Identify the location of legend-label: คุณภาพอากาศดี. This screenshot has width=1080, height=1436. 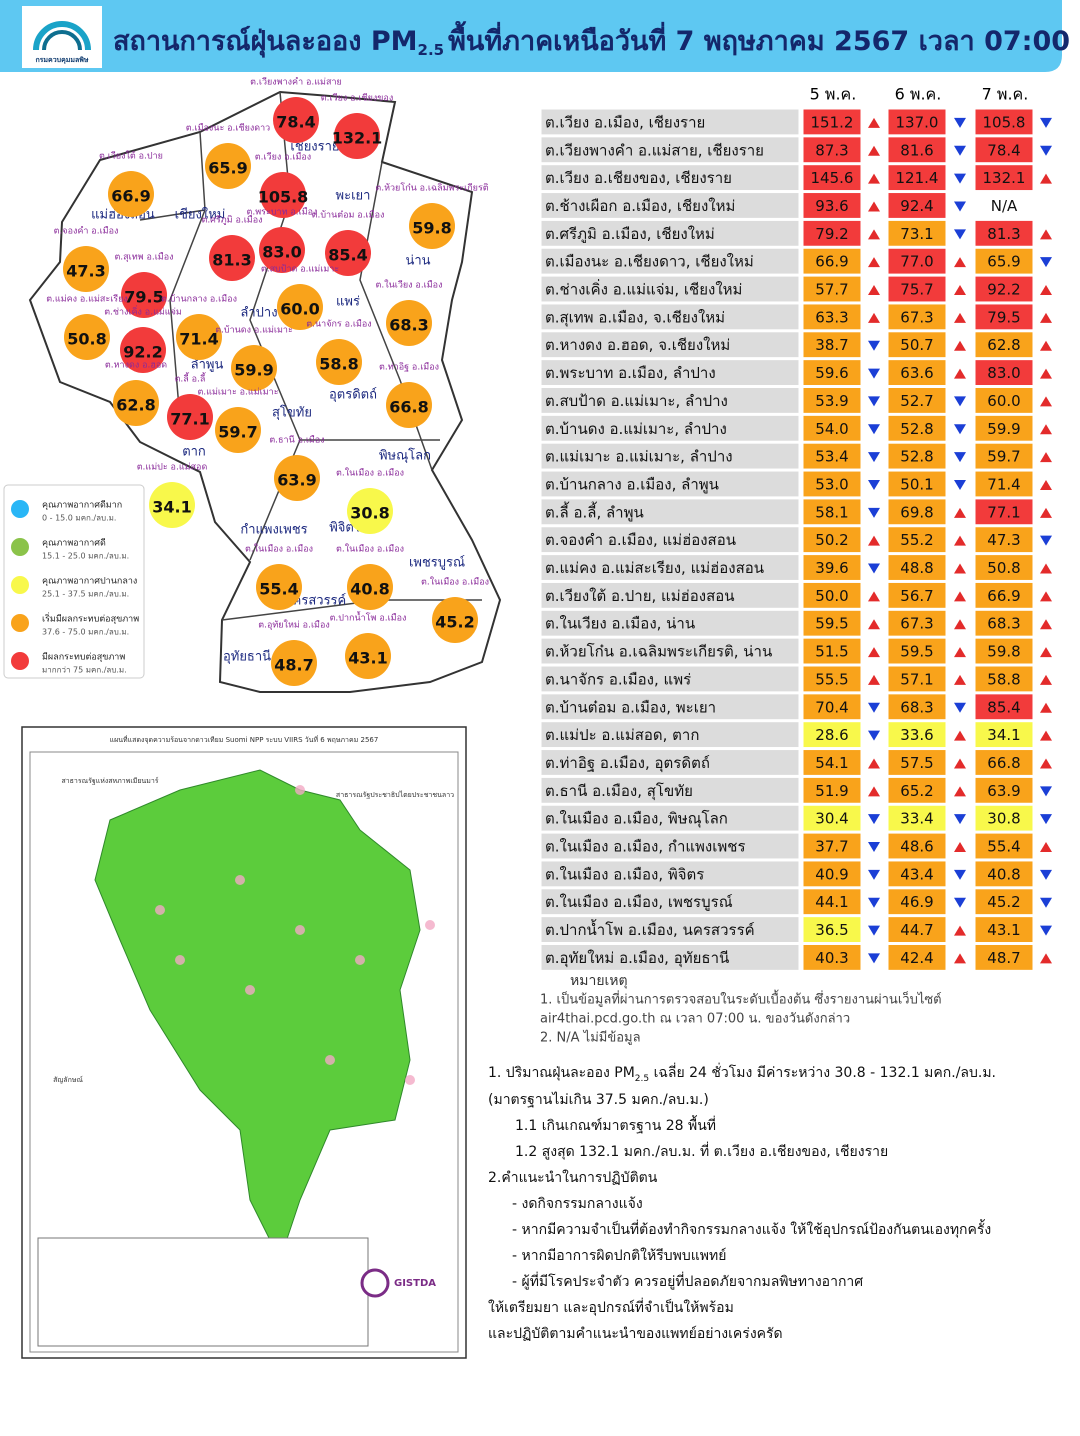
(74, 543).